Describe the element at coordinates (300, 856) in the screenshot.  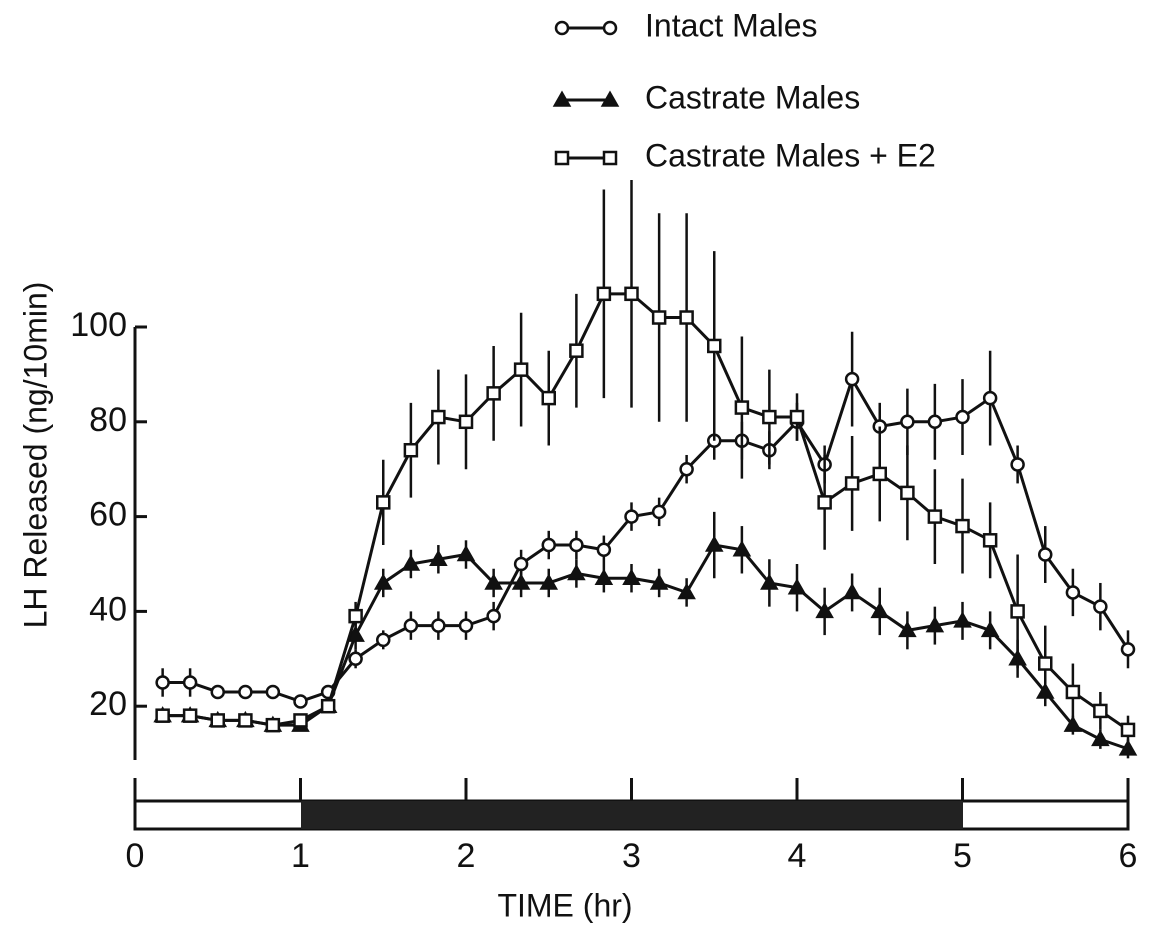
I see `x-tick-label: 1` at that location.